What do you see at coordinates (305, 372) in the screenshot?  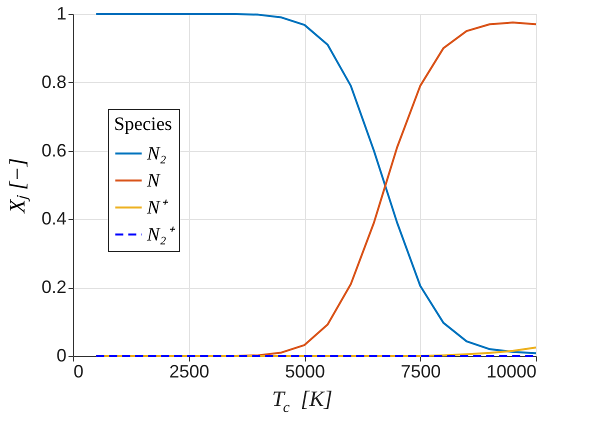 I see `x-tick-label: 5000` at bounding box center [305, 372].